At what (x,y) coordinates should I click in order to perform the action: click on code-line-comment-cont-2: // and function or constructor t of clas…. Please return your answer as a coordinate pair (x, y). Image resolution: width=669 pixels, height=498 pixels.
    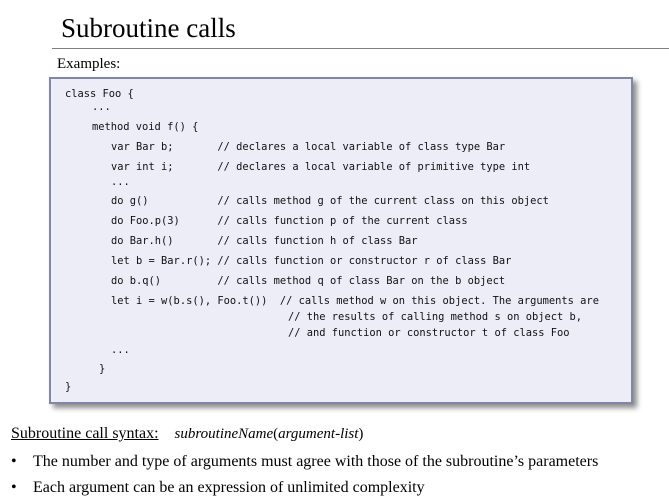
    Looking at the image, I should click on (429, 333).